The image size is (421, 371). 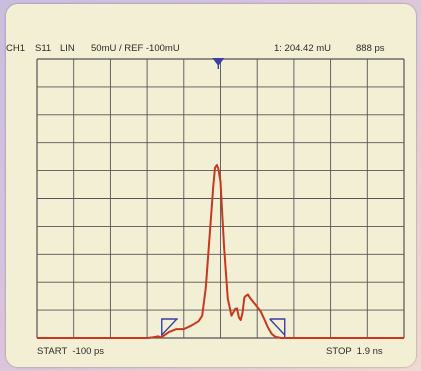 I want to click on gate-start-marker, so click(x=169, y=328).